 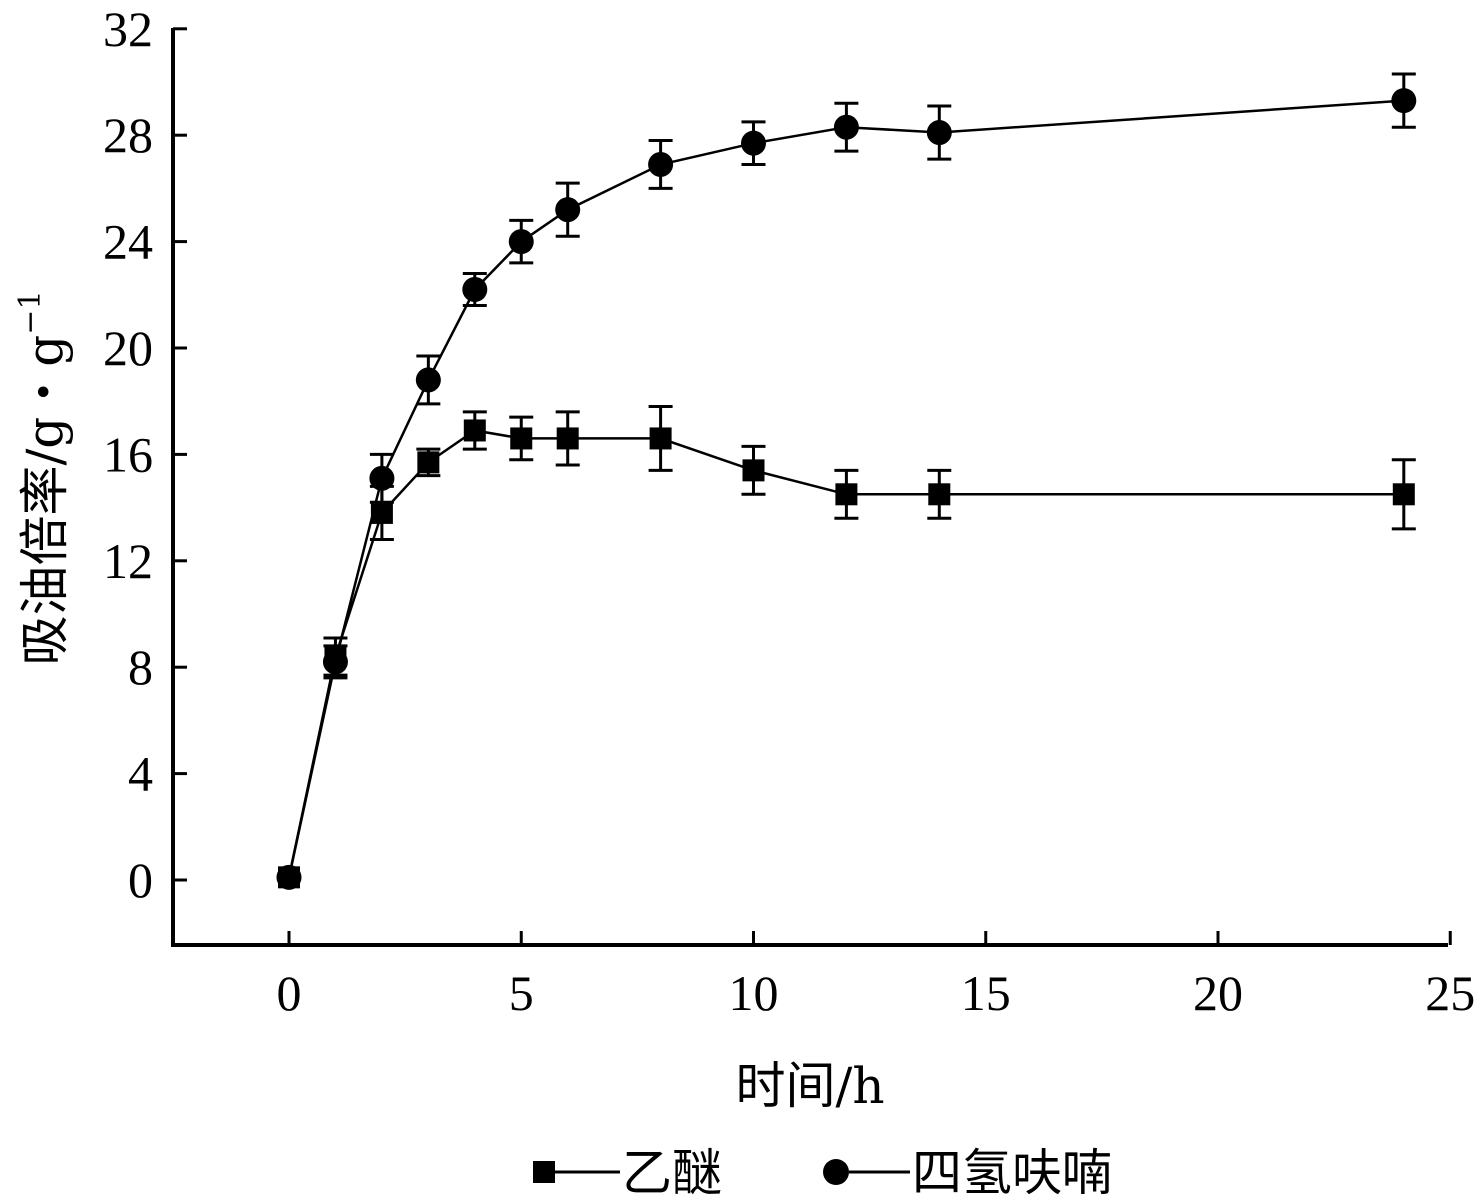 I want to click on x-tick-label: 20, so click(x=1218, y=993).